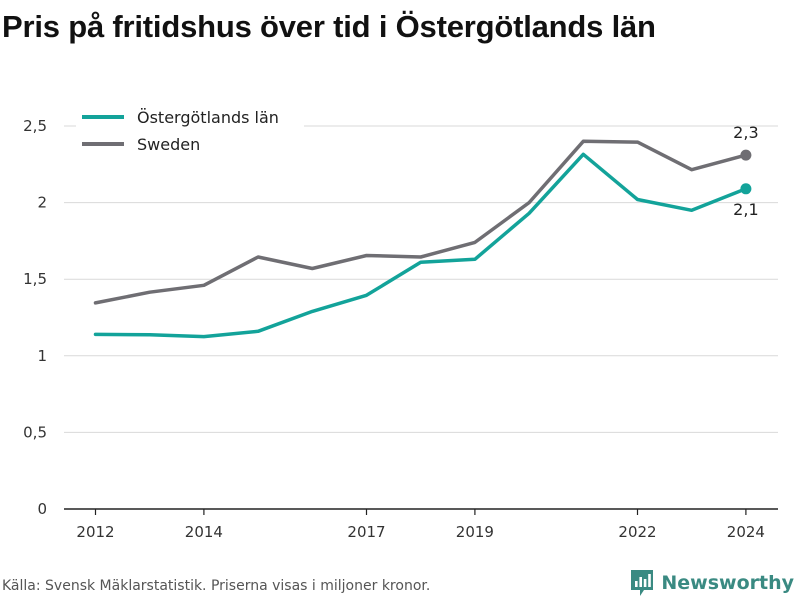 This screenshot has height=600, width=800. I want to click on x-tick-label: 2024, so click(746, 532).